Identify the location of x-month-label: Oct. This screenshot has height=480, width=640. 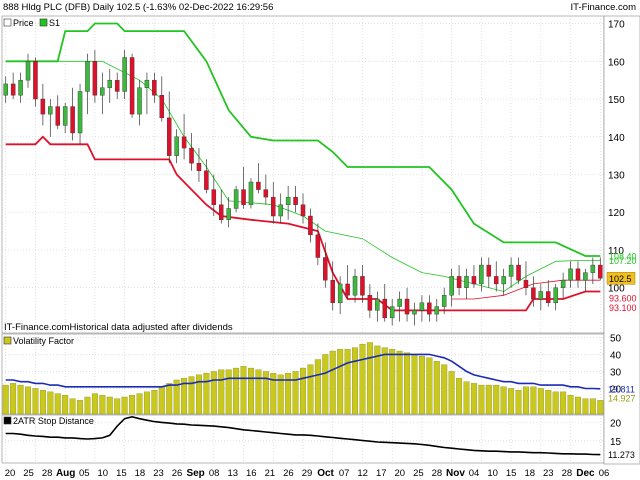
(325, 473).